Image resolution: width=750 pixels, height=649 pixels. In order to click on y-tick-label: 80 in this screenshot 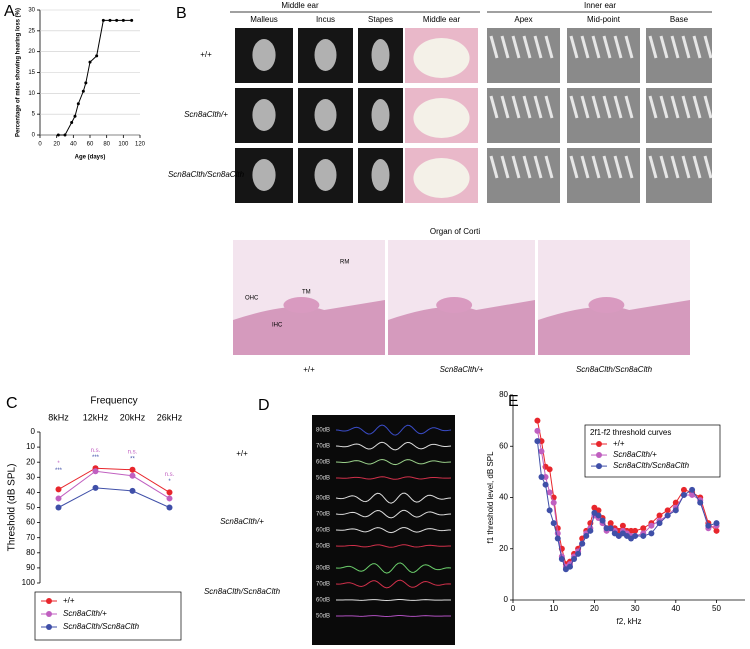, I will do `click(30, 552)`.